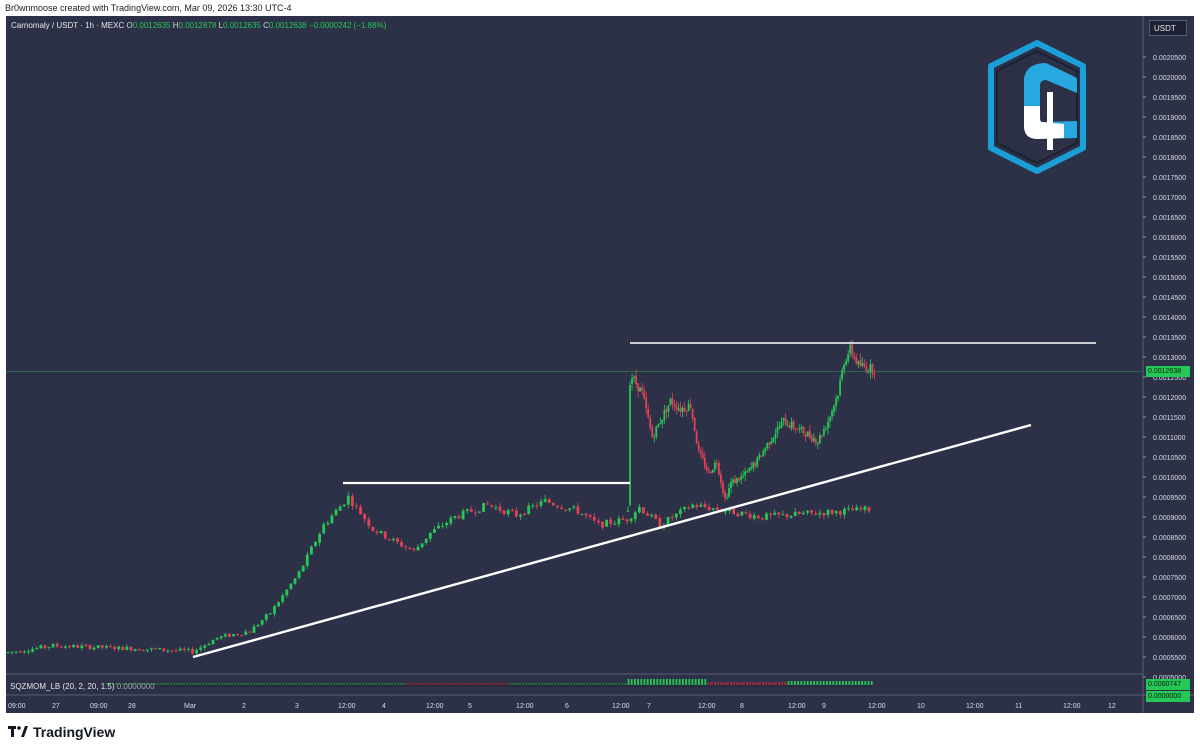 The image size is (1200, 750). What do you see at coordinates (1168, 28) in the screenshot?
I see `currency-tag: USDT` at bounding box center [1168, 28].